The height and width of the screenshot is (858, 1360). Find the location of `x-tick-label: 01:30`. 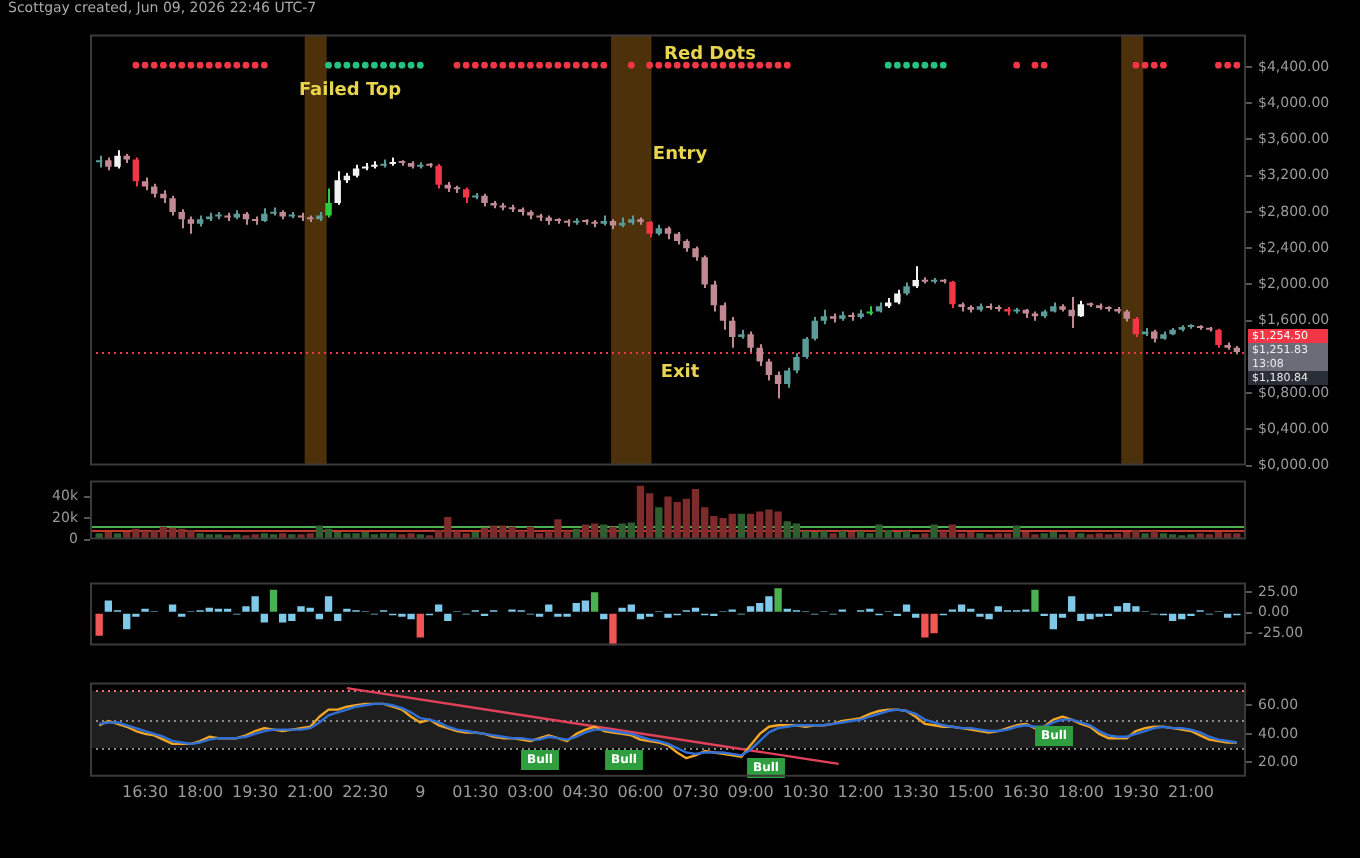

x-tick-label: 01:30 is located at coordinates (475, 791).